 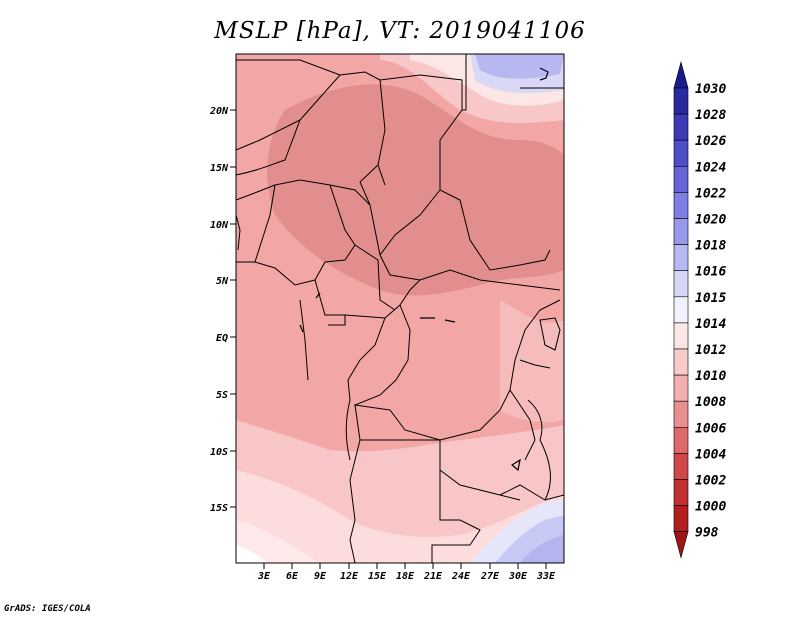 What do you see at coordinates (707, 533) in the screenshot?
I see `colorbar-label: 998` at bounding box center [707, 533].